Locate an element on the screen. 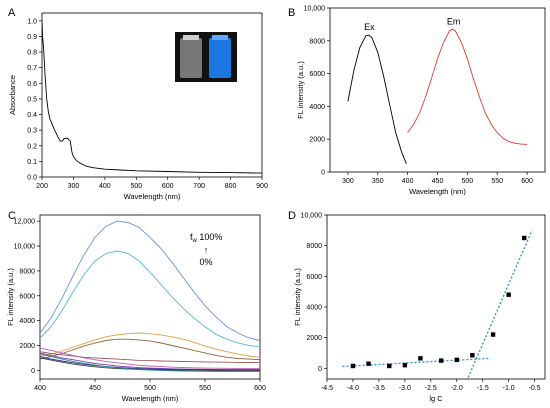 This screenshot has height=408, width=550. panel-a-x-tick-label: 200 is located at coordinates (42, 186).